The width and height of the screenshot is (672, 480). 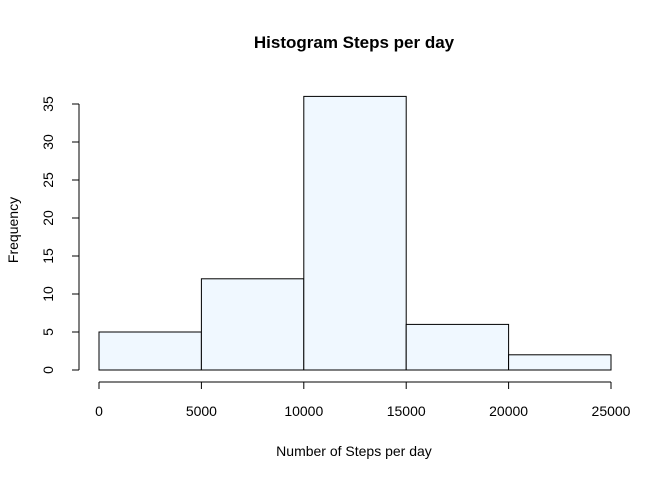 I want to click on y-tick-label-2: 10, so click(x=48, y=294).